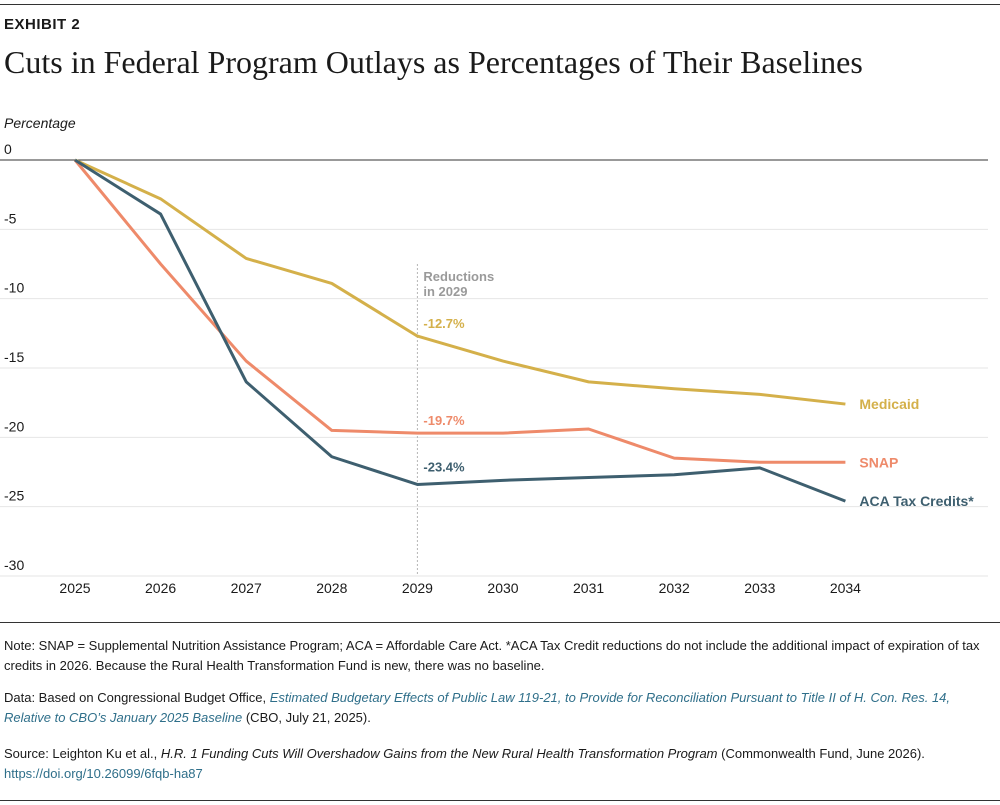 This screenshot has width=1000, height=805. What do you see at coordinates (674, 588) in the screenshot?
I see `x-tick-label: 2032` at bounding box center [674, 588].